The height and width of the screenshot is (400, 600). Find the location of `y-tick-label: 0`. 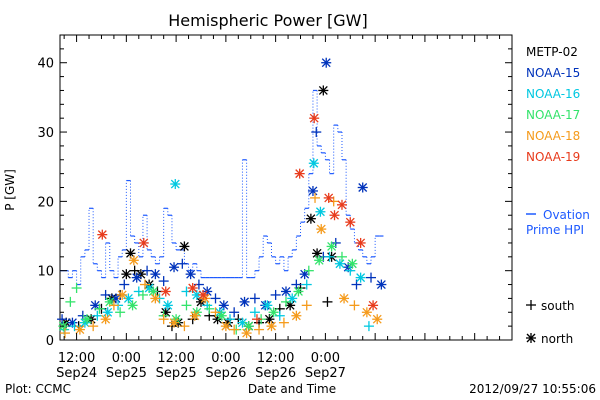

y-tick-label: 0 is located at coordinates (50, 341).